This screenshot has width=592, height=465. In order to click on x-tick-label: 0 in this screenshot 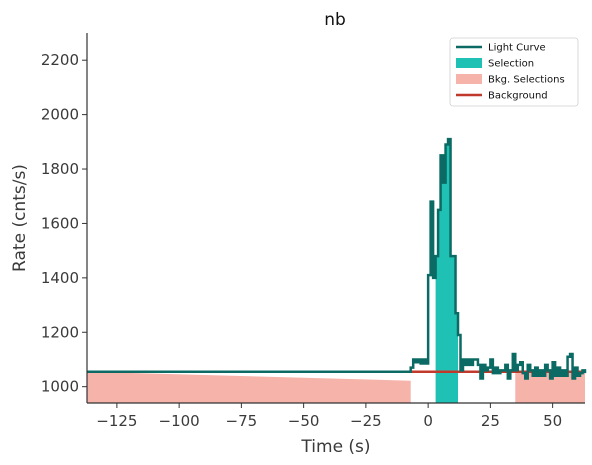, I will do `click(428, 421)`.